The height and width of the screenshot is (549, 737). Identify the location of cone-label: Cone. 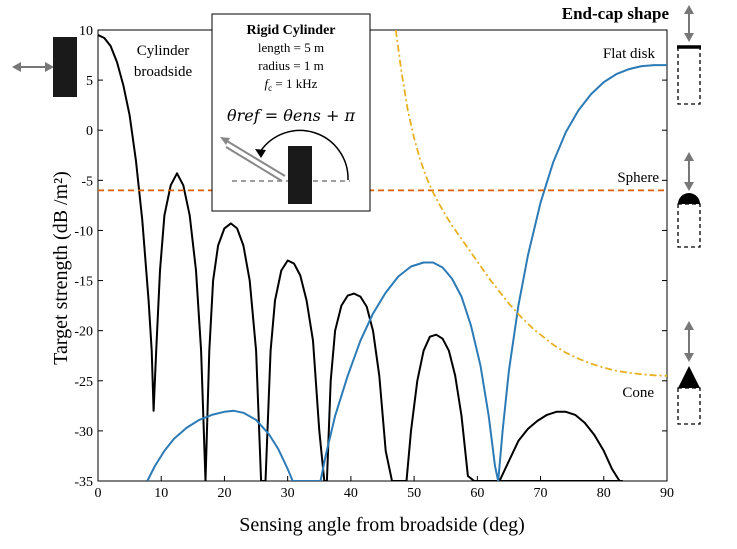
(638, 393).